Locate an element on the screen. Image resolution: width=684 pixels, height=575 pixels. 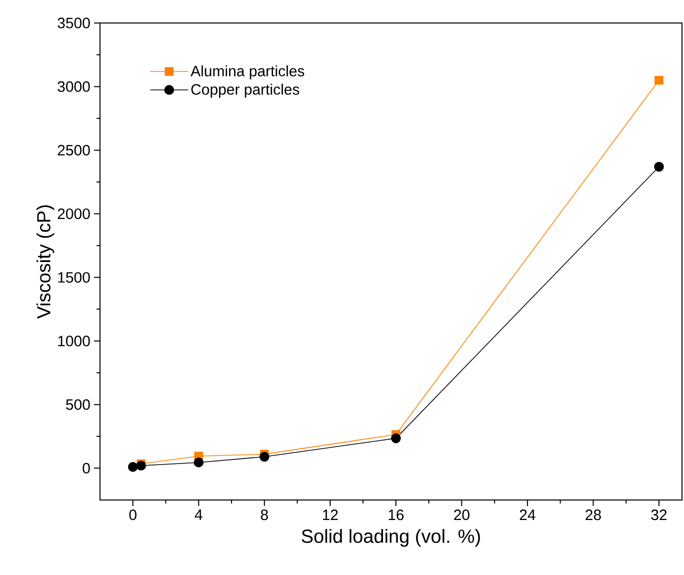
x-tick-label: 8 is located at coordinates (264, 515).